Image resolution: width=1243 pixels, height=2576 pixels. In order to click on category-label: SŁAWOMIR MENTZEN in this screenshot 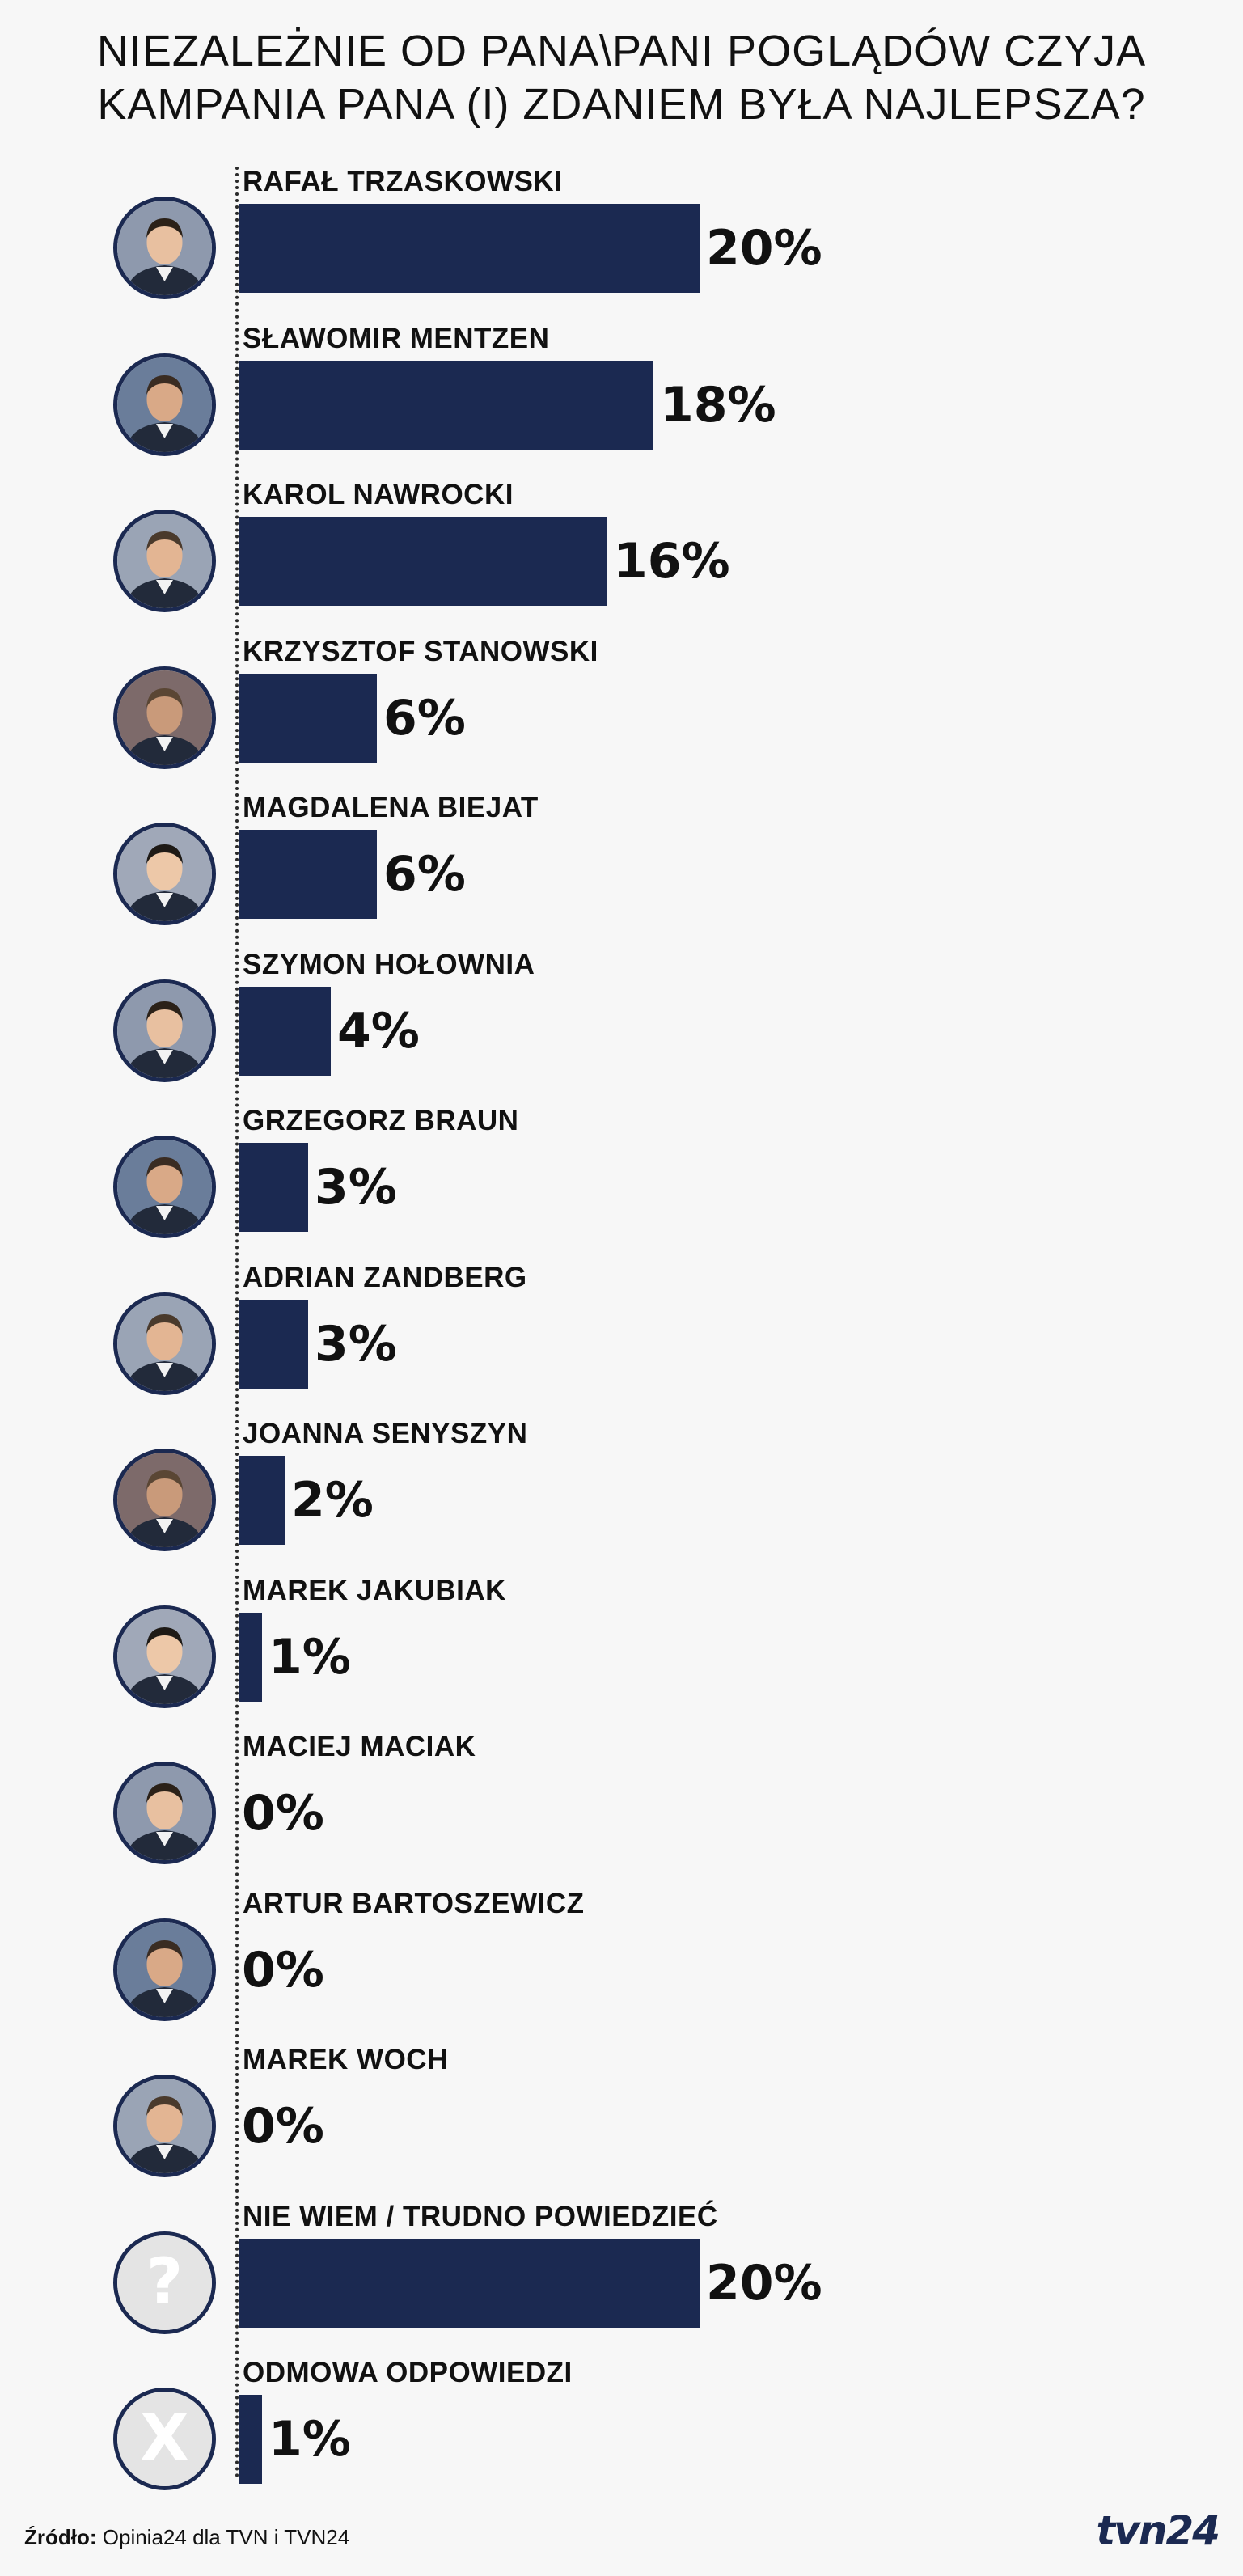, I will do `click(396, 338)`.